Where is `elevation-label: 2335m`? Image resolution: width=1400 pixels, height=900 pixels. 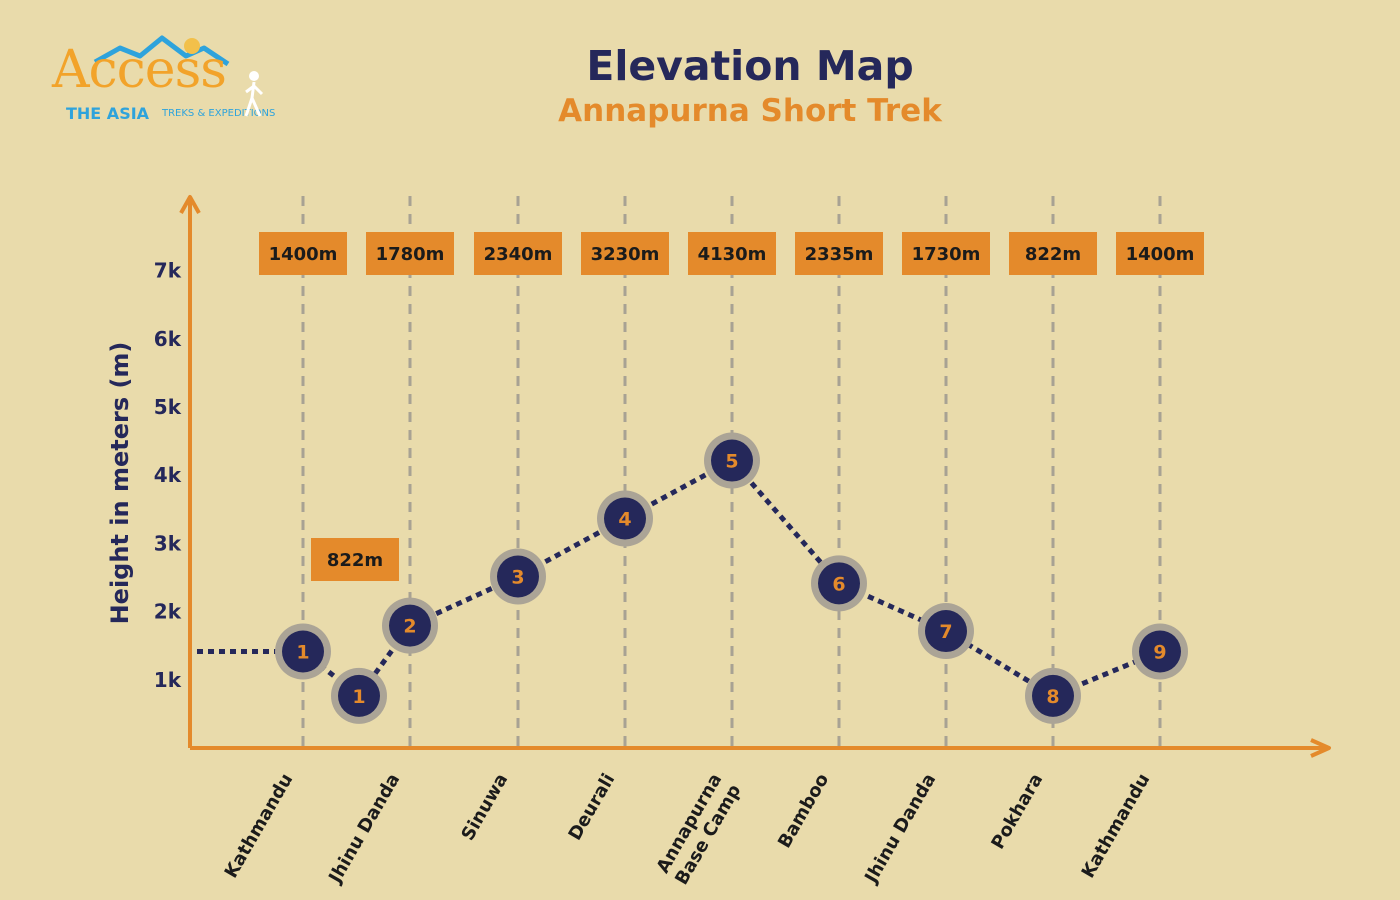
elevation-label: 2335m is located at coordinates (839, 254).